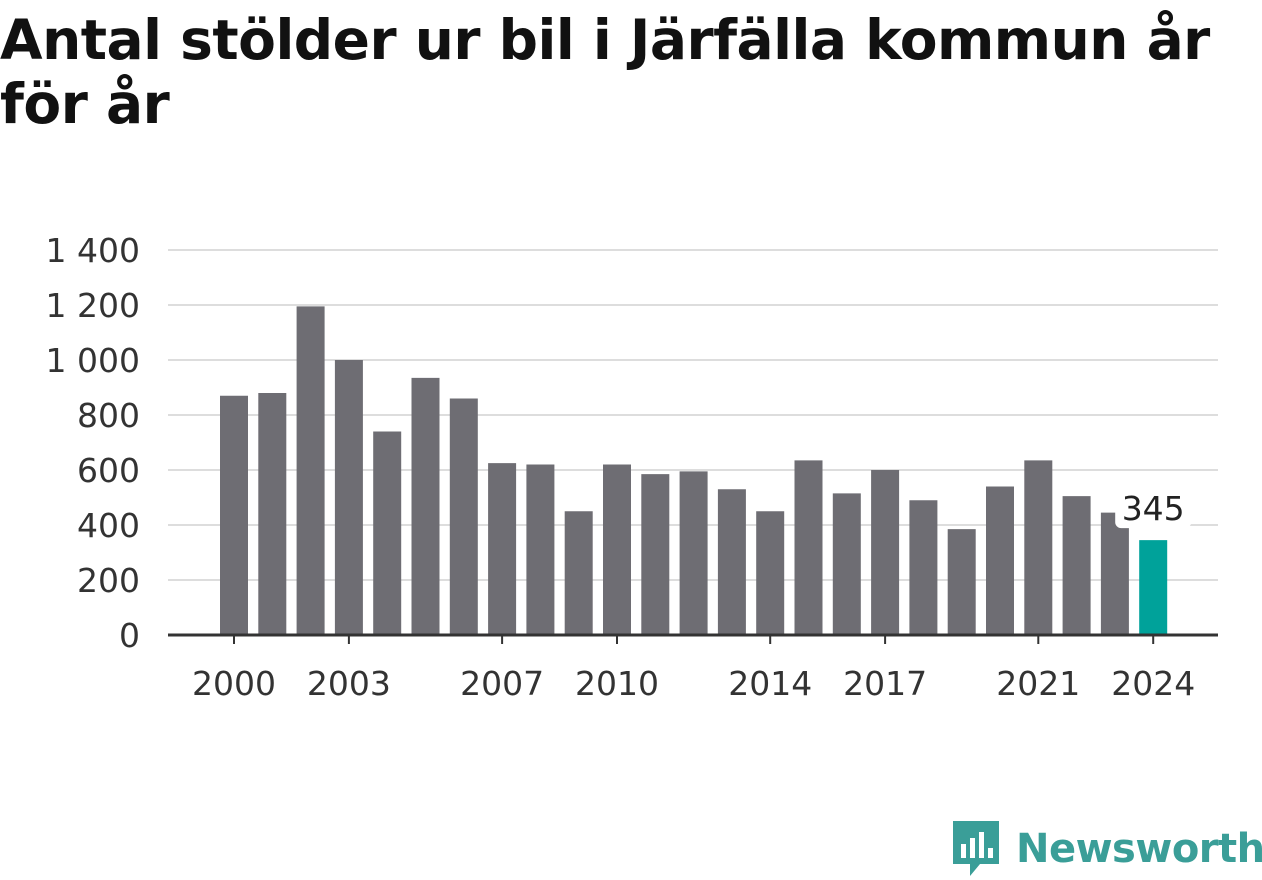 This screenshot has height=880, width=1262. Describe the element at coordinates (348, 497) in the screenshot. I see `bar-2003` at that location.